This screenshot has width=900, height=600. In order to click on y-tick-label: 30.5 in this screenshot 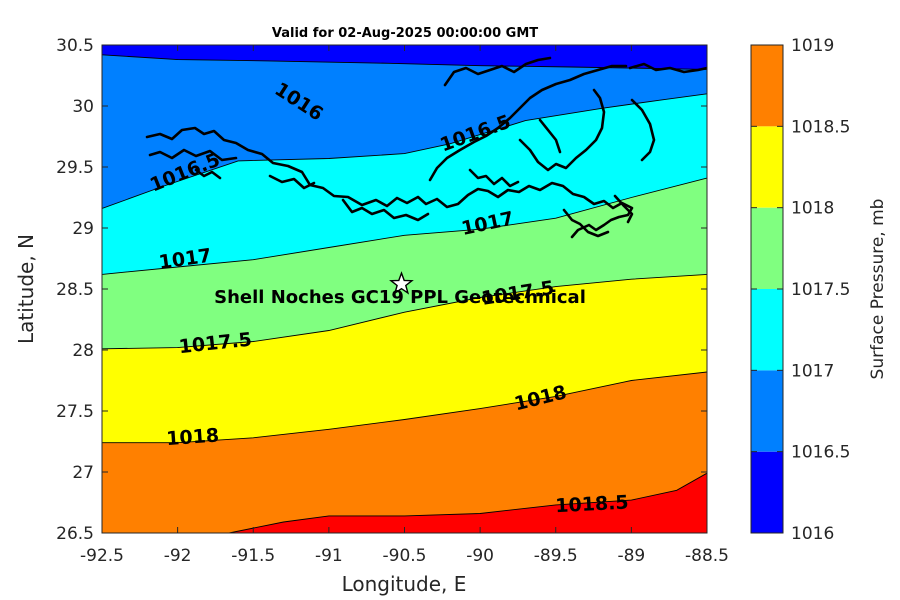, I will do `click(75, 46)`.